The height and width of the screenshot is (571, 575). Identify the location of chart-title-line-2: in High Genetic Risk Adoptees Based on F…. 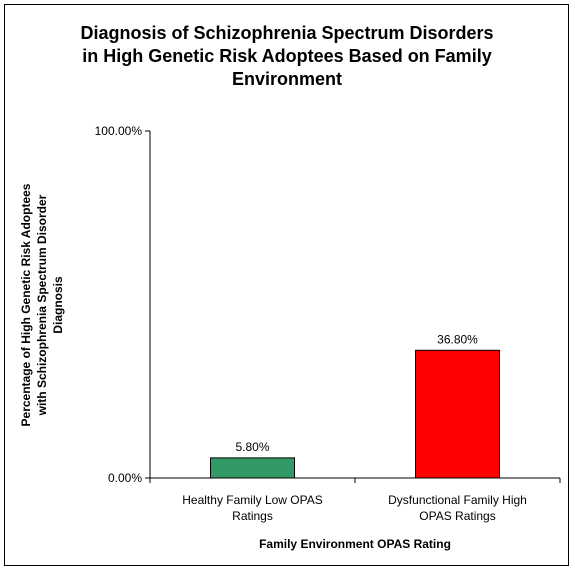
(286, 56).